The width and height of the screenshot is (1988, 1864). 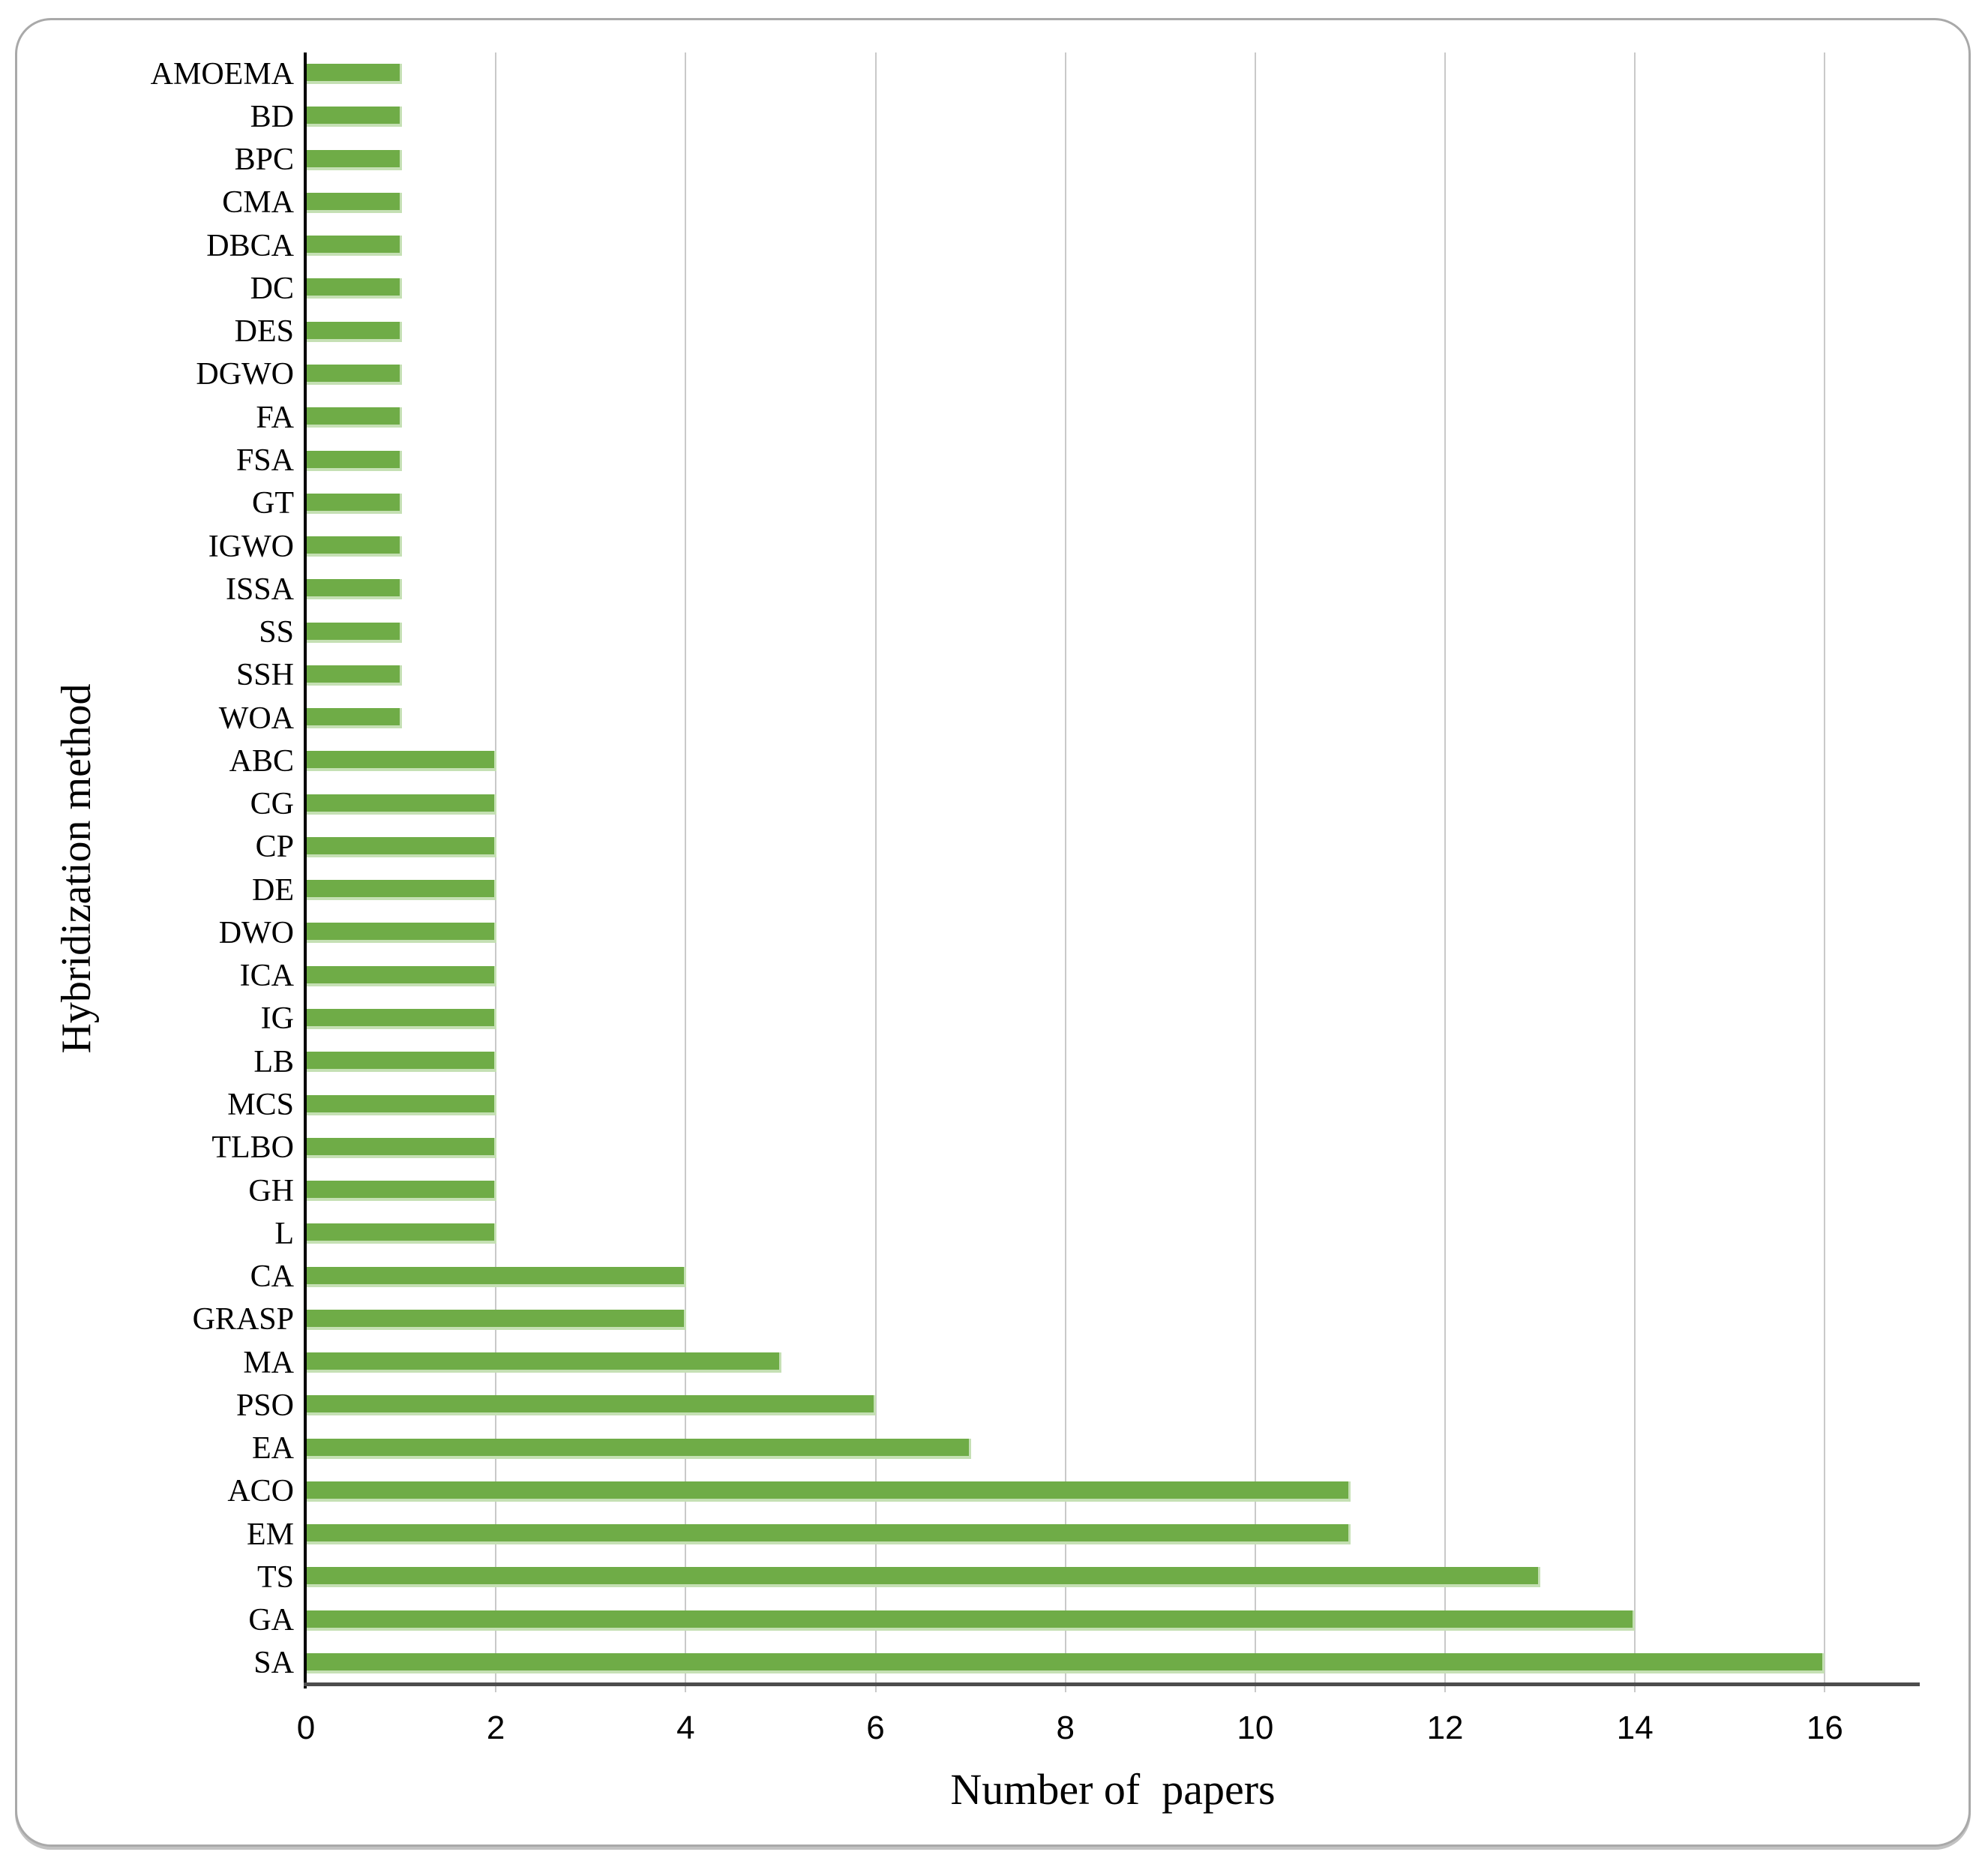 What do you see at coordinates (875, 1727) in the screenshot?
I see `x-tick-label: 6` at bounding box center [875, 1727].